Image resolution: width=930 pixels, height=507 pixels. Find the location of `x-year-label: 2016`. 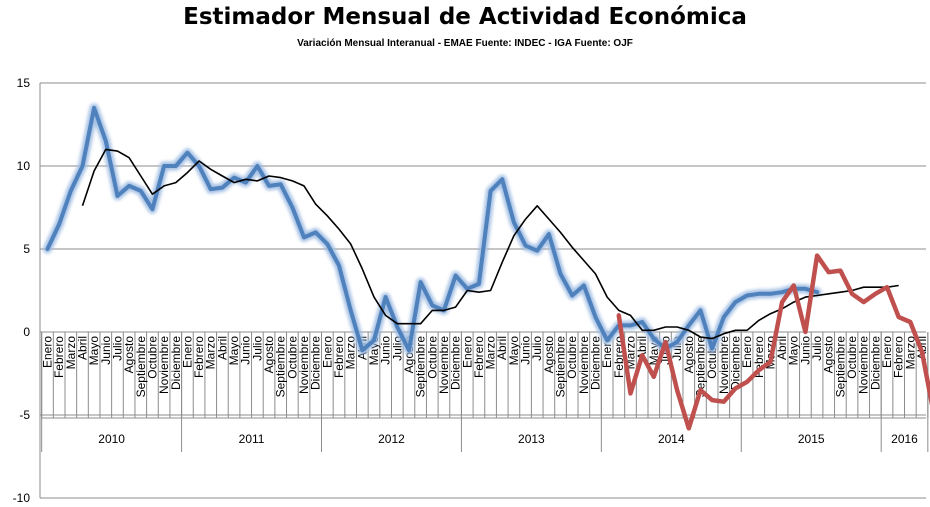

x-year-label: 2016 is located at coordinates (904, 439).